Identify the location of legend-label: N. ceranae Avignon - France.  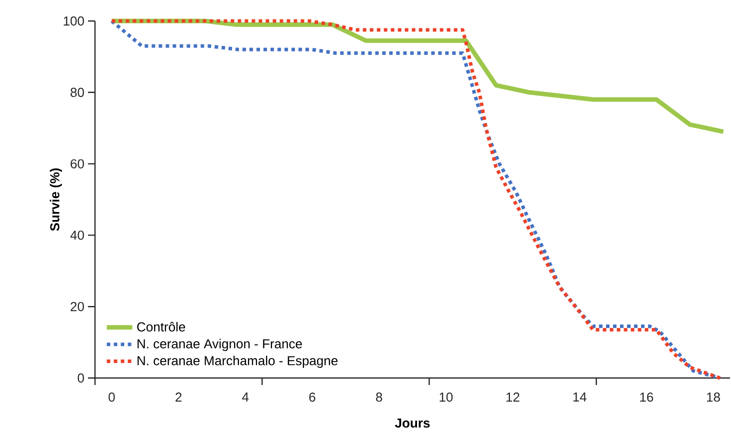
(220, 344).